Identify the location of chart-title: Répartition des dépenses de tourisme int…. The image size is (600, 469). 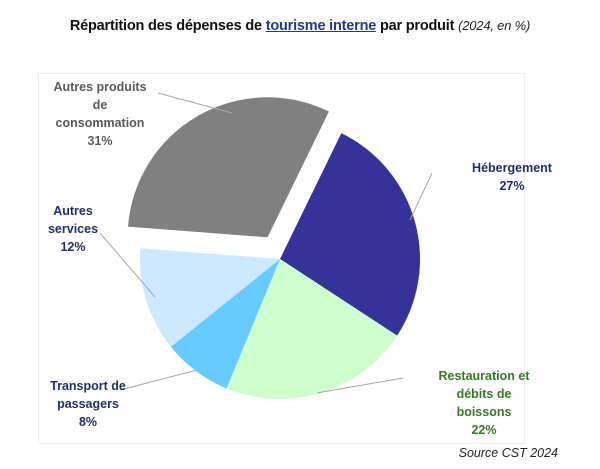
(300, 26).